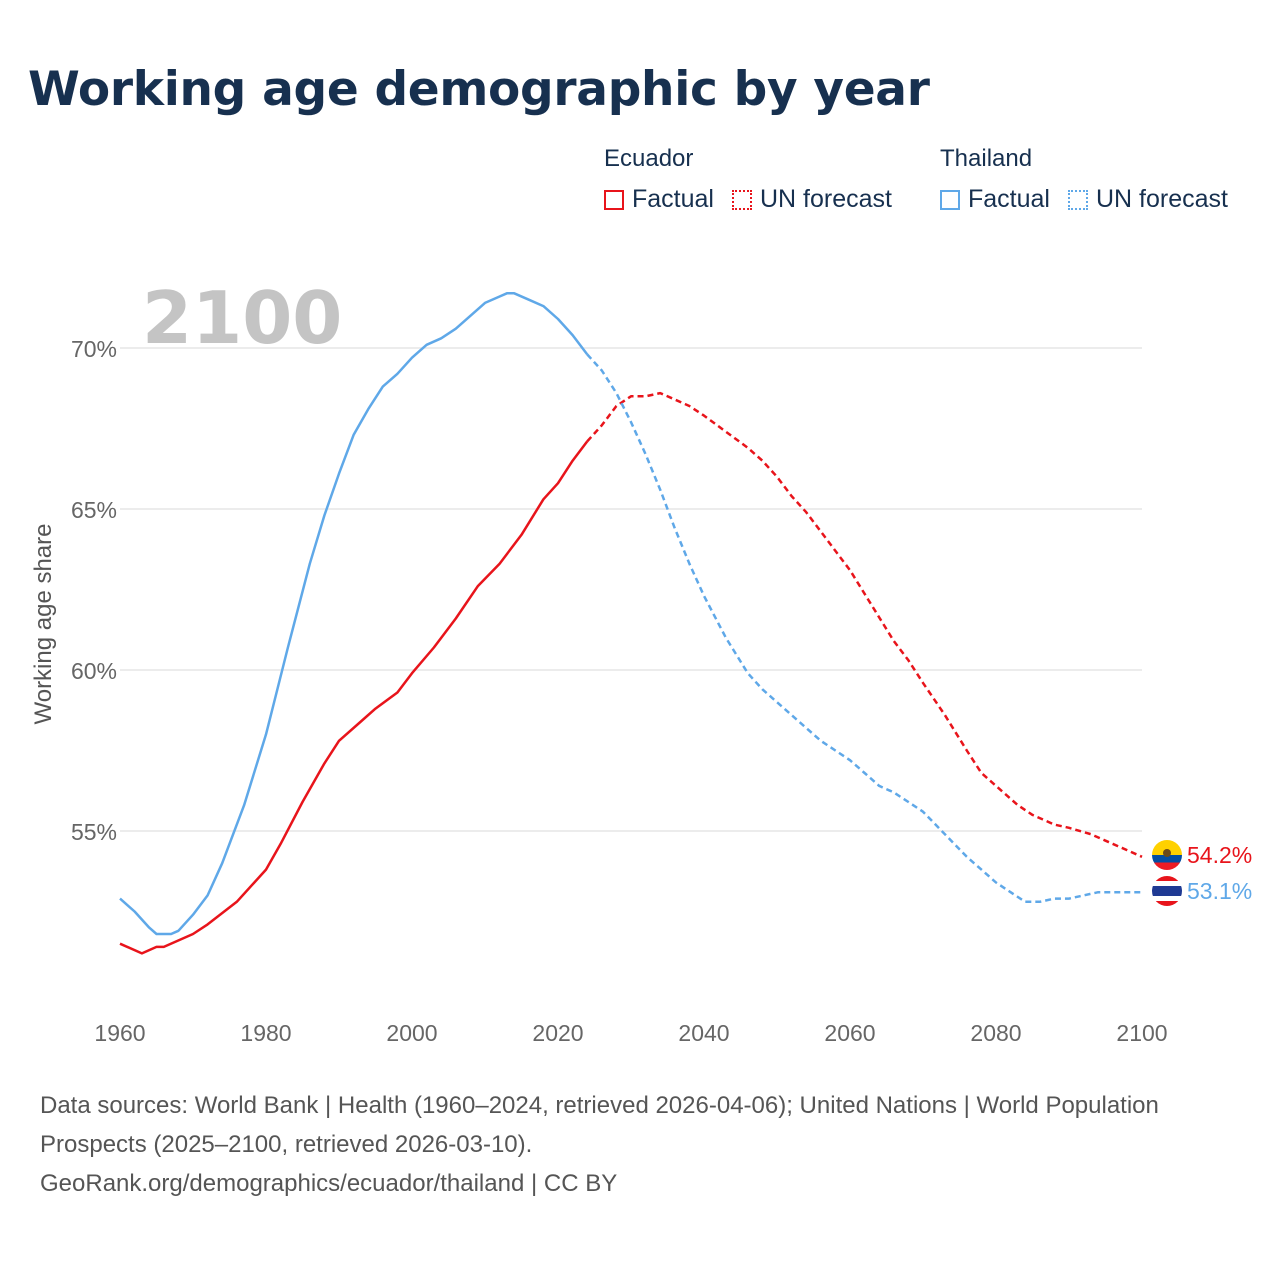 This screenshot has width=1280, height=1280. I want to click on ecuador-end-label: 54.2%, so click(1219, 855).